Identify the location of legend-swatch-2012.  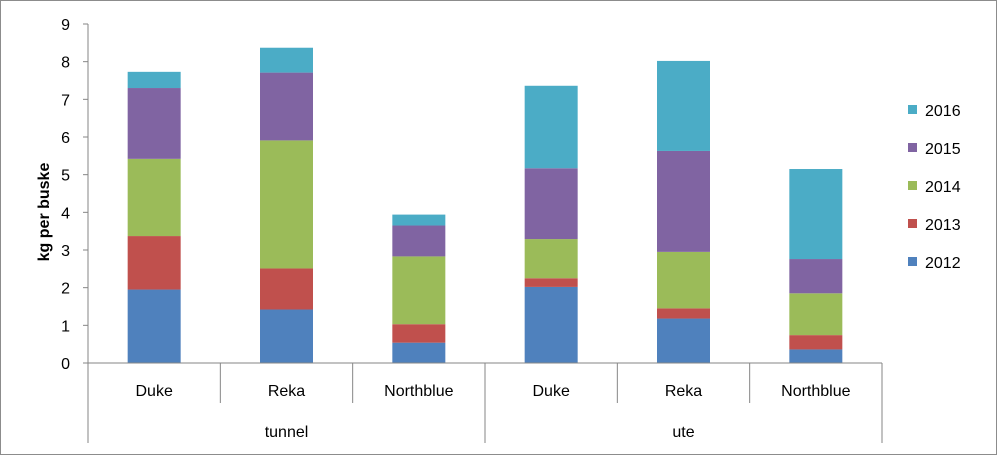
(912, 261).